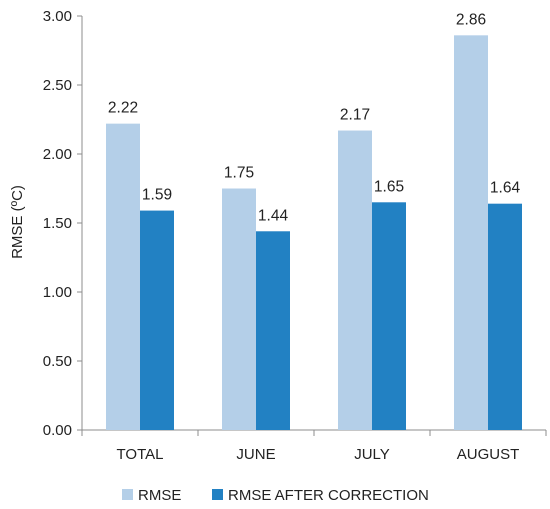 This screenshot has height=509, width=550. I want to click on y-tick-label: 3.00, so click(57, 16).